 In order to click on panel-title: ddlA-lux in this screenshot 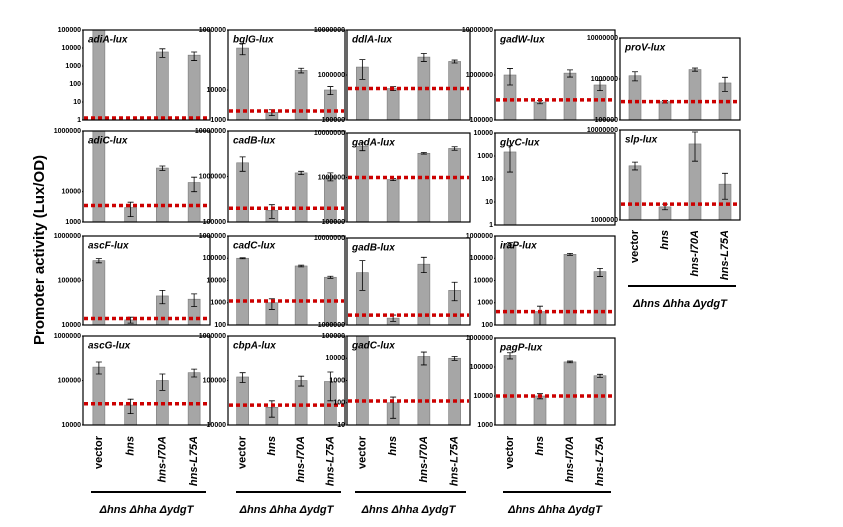, I will do `click(372, 40)`.